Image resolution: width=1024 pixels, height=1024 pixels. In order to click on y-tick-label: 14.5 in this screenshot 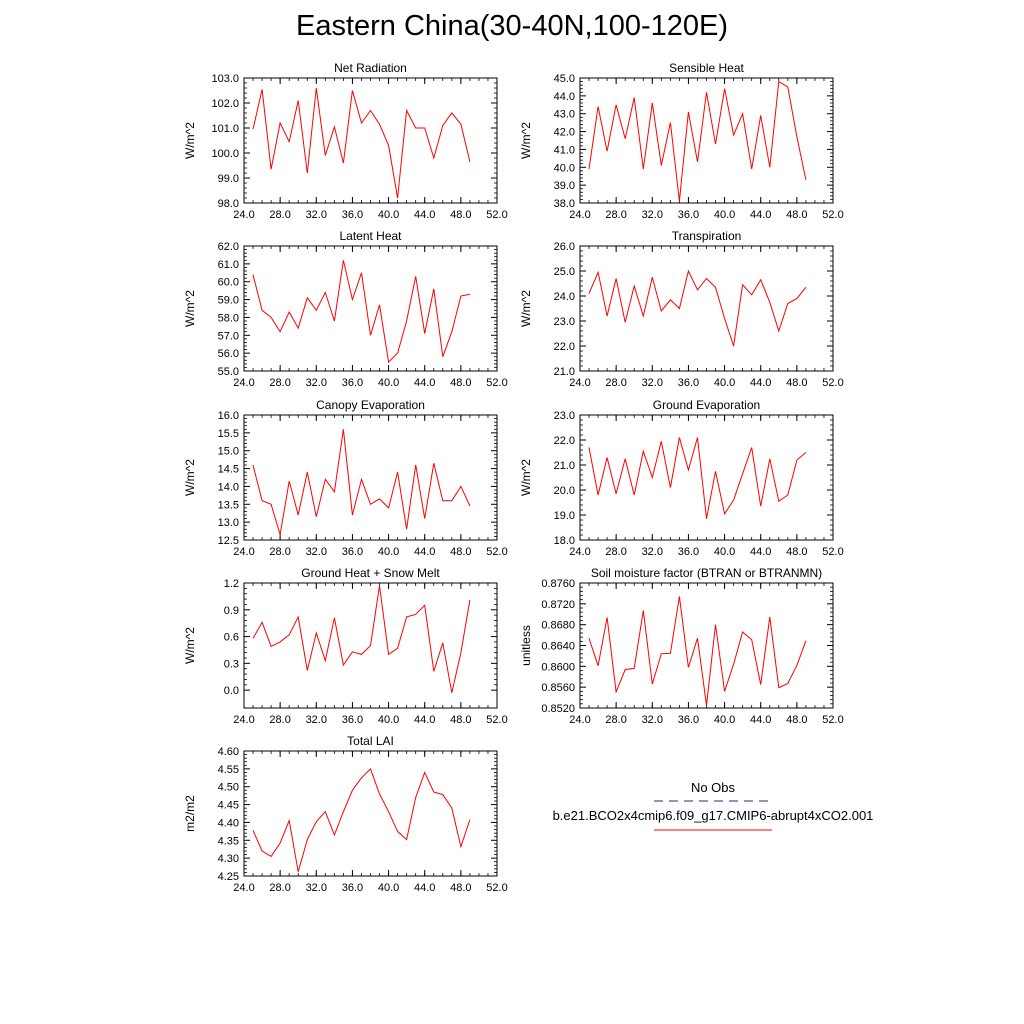, I will do `click(228, 470)`.